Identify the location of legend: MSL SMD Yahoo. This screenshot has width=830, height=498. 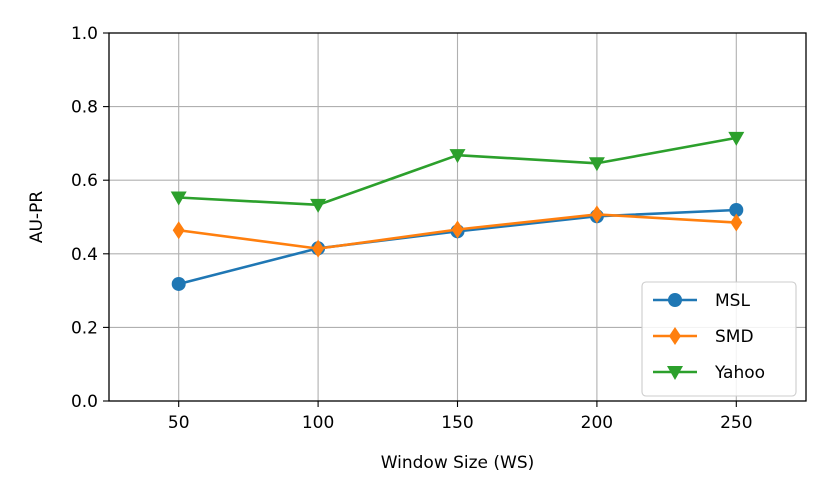
(719, 339).